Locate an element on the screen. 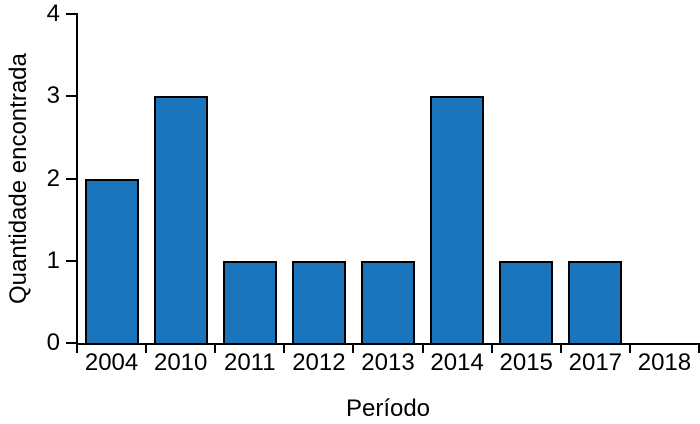 The width and height of the screenshot is (700, 424). x-tick-label: 2017 is located at coordinates (595, 362).